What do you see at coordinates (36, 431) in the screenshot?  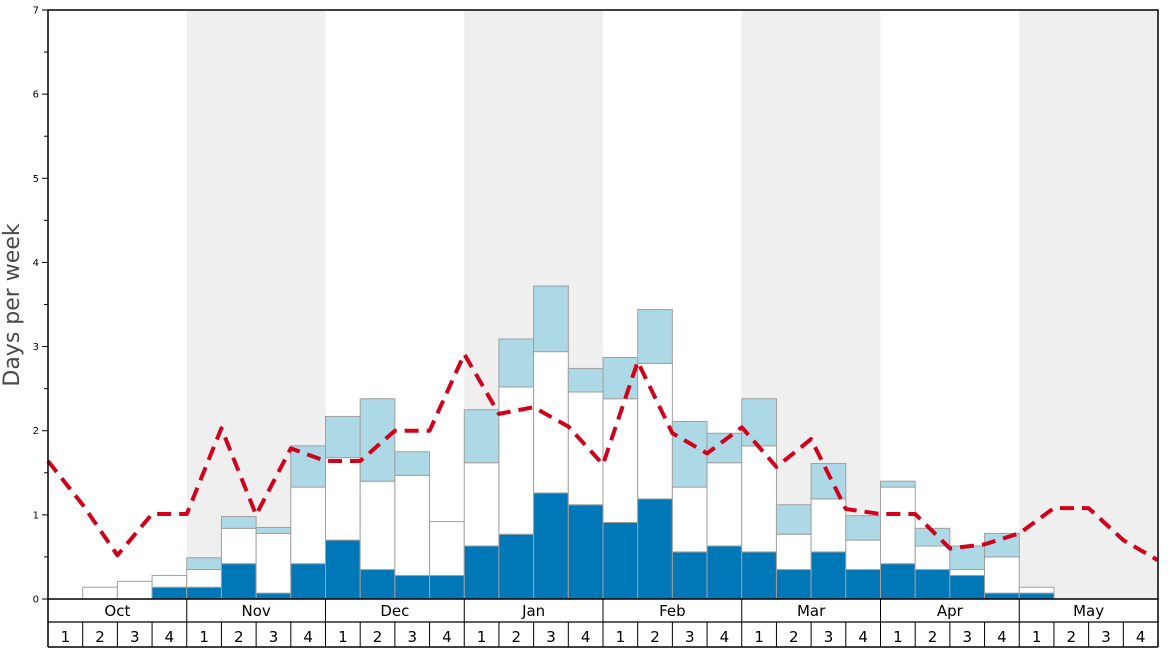 I see `y-tick-label: 2` at bounding box center [36, 431].